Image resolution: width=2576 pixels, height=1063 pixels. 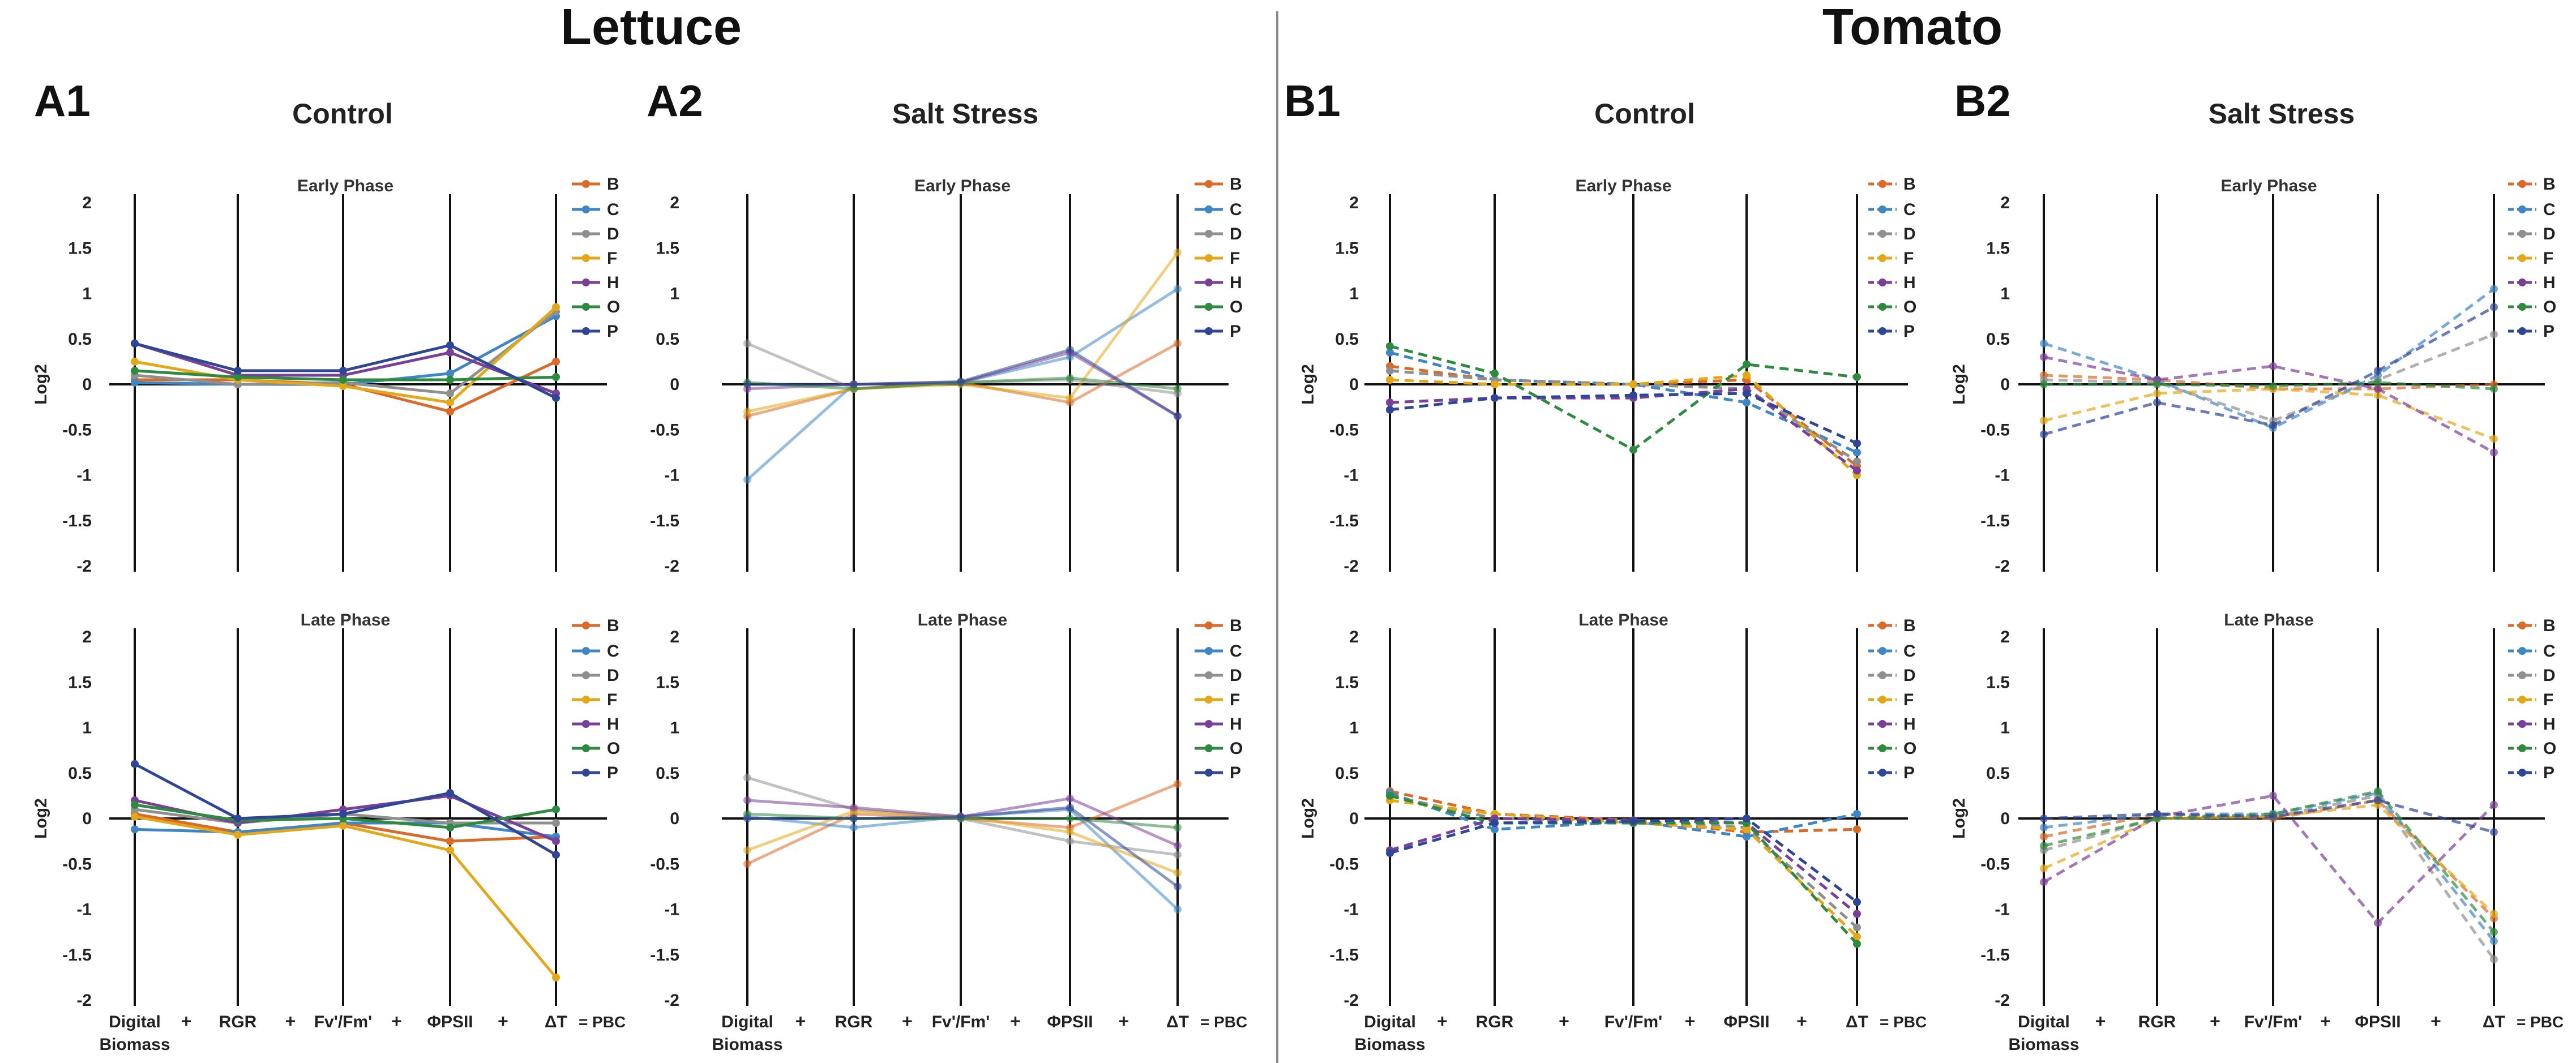 What do you see at coordinates (1344, 955) in the screenshot?
I see `y-tick-label: -1.5` at bounding box center [1344, 955].